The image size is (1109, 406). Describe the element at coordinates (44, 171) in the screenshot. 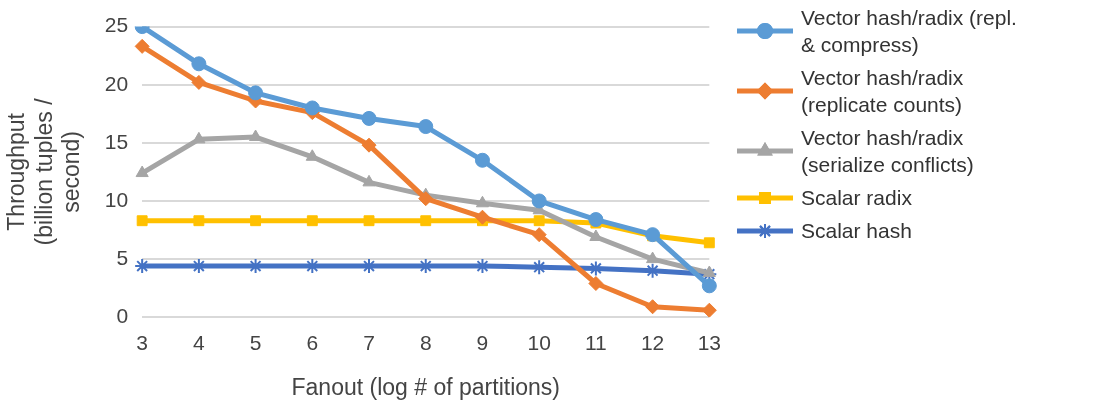

I see `y-axis-title: Throughput (billion tuples / second)` at that location.